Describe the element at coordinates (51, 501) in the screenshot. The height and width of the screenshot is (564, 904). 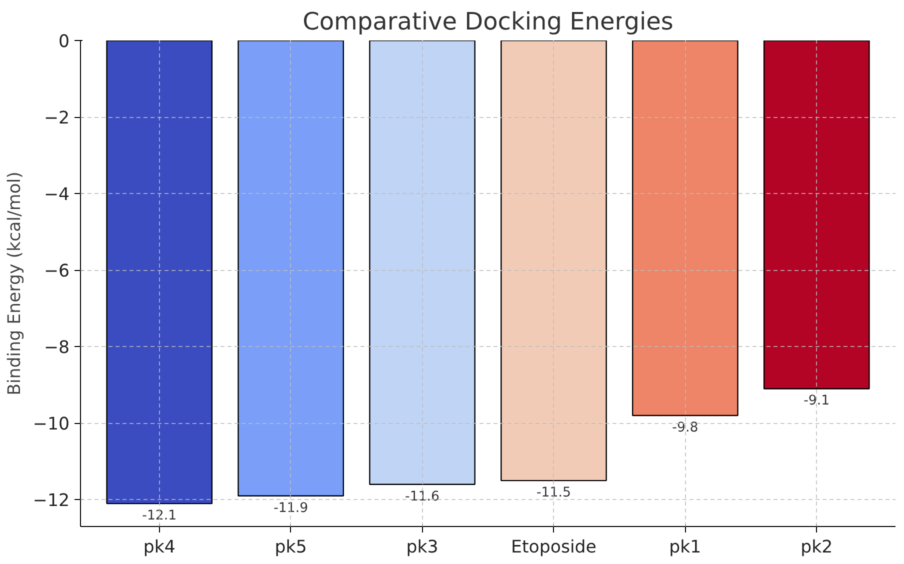
I see `y-tick-label: −12` at that location.